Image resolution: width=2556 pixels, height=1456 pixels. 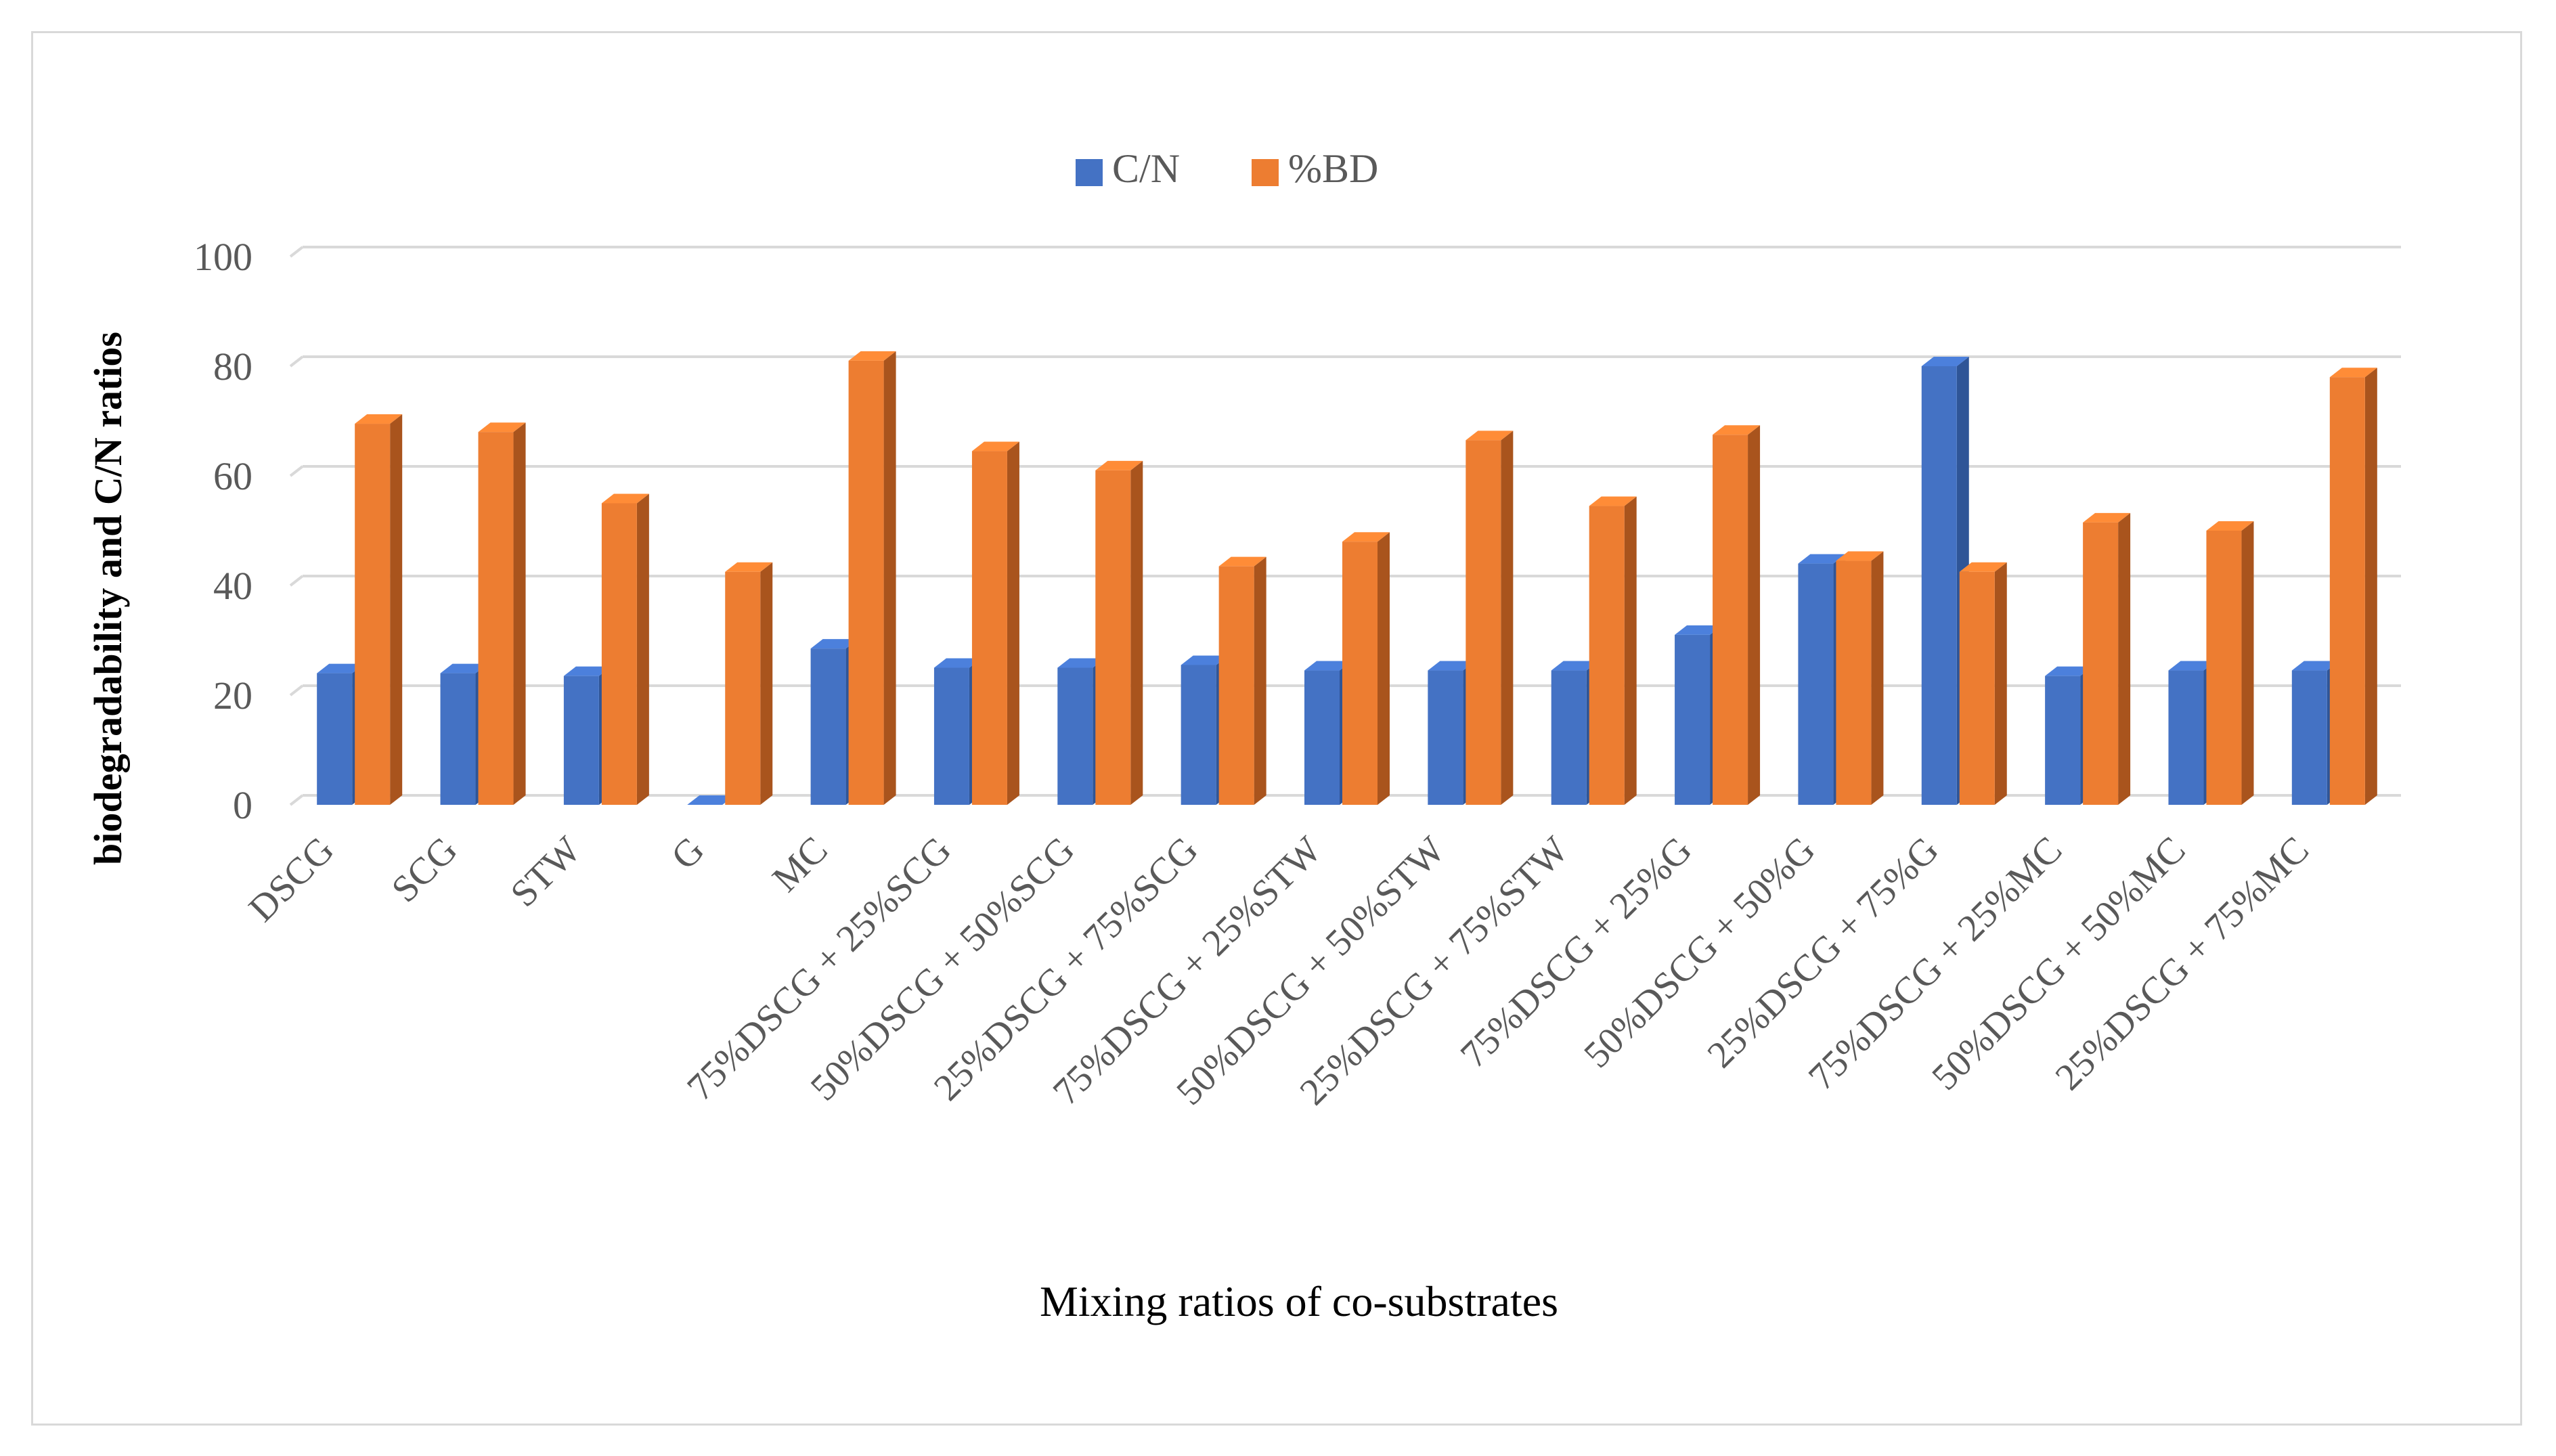 What do you see at coordinates (1333, 168) in the screenshot?
I see `legend-label-bd: %BD` at bounding box center [1333, 168].